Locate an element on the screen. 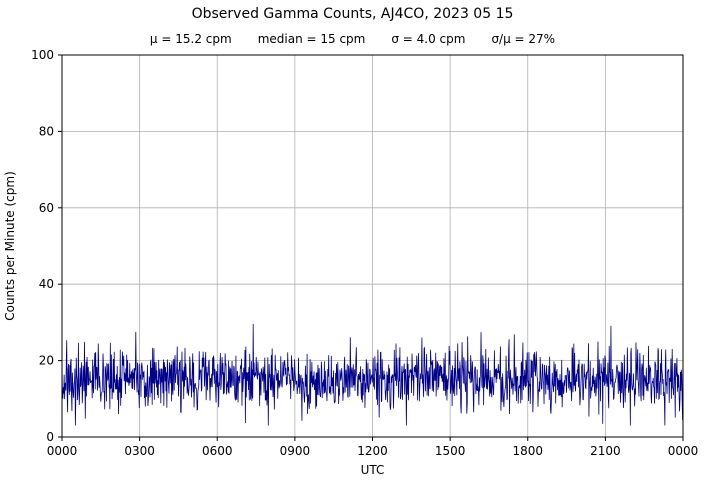 This screenshot has height=489, width=705. stat-median: median = 15 cpm is located at coordinates (311, 39).